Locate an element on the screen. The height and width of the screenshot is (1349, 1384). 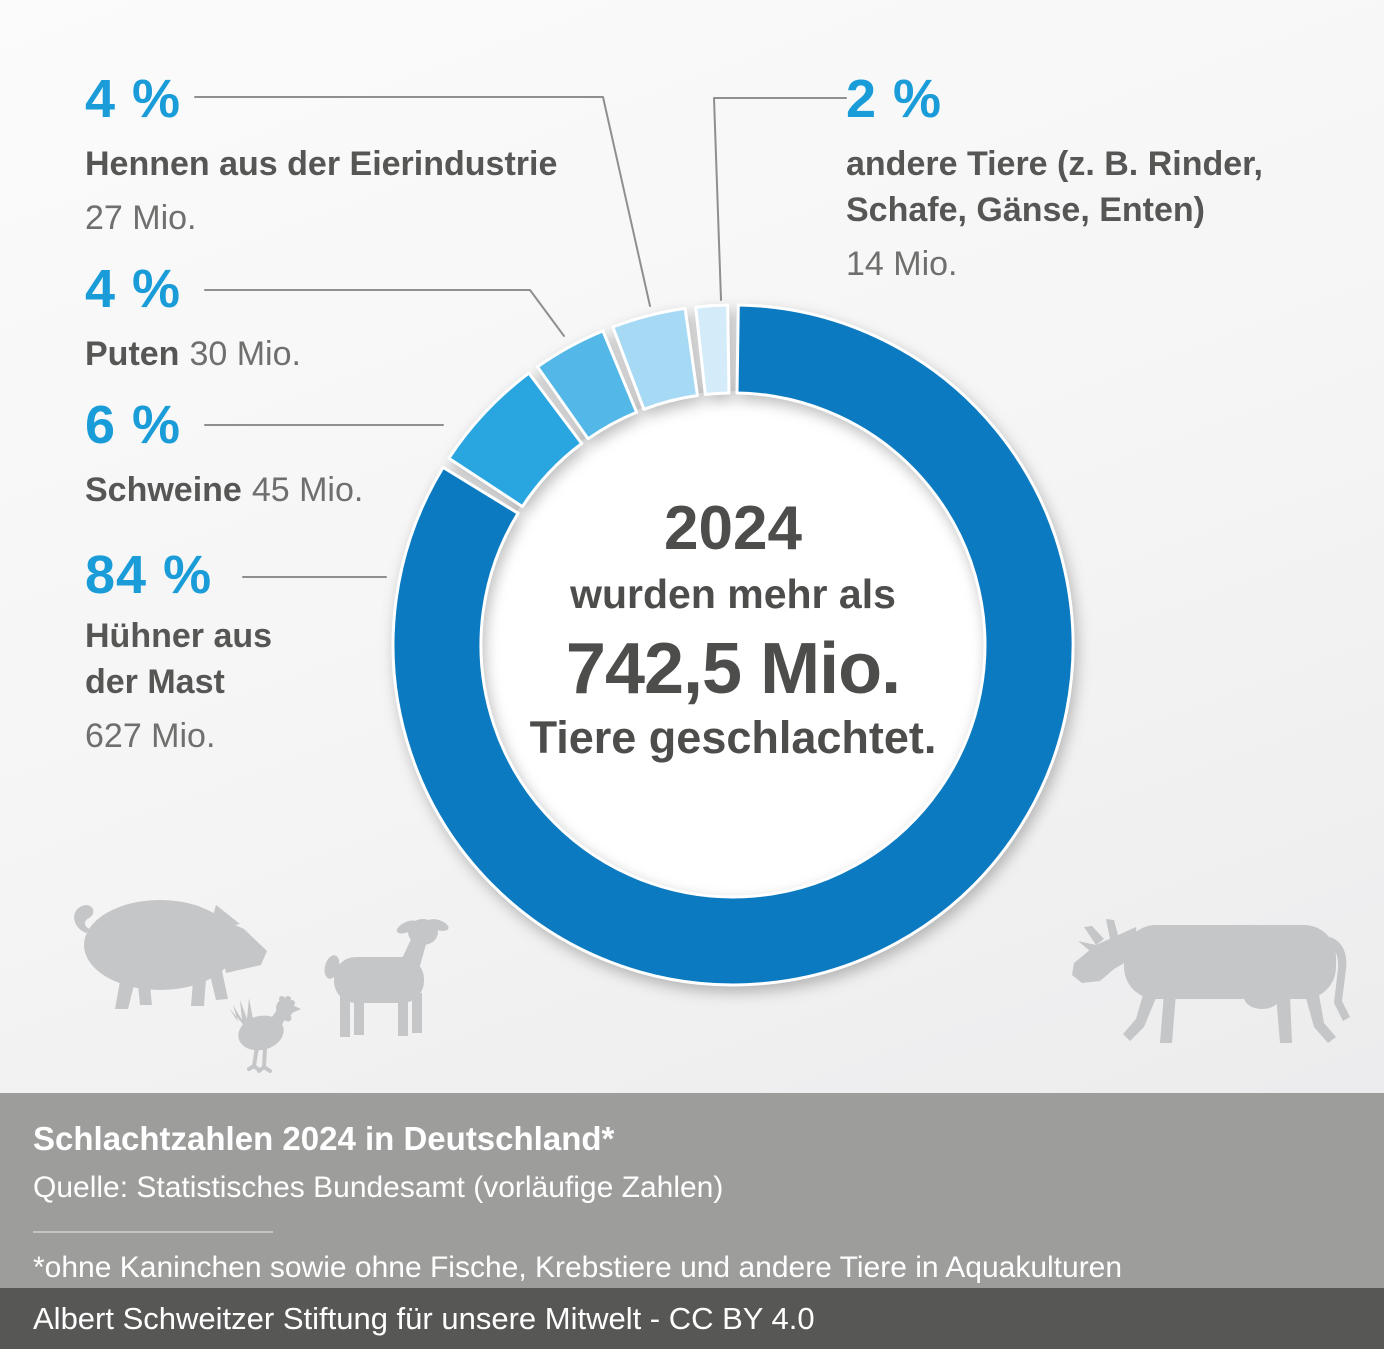
amount-label-hennen: 27 Mio. is located at coordinates (141, 217).